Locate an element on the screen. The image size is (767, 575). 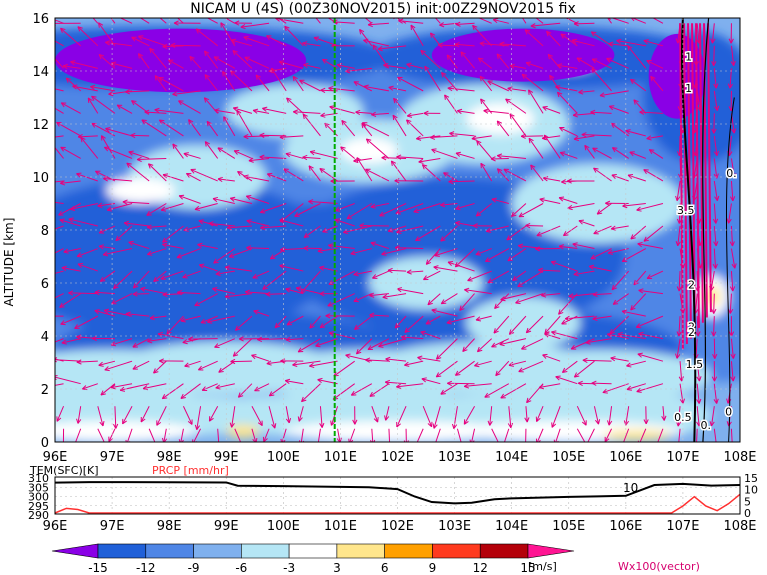
lower-x-tick-label: 106E is located at coordinates (625, 526).